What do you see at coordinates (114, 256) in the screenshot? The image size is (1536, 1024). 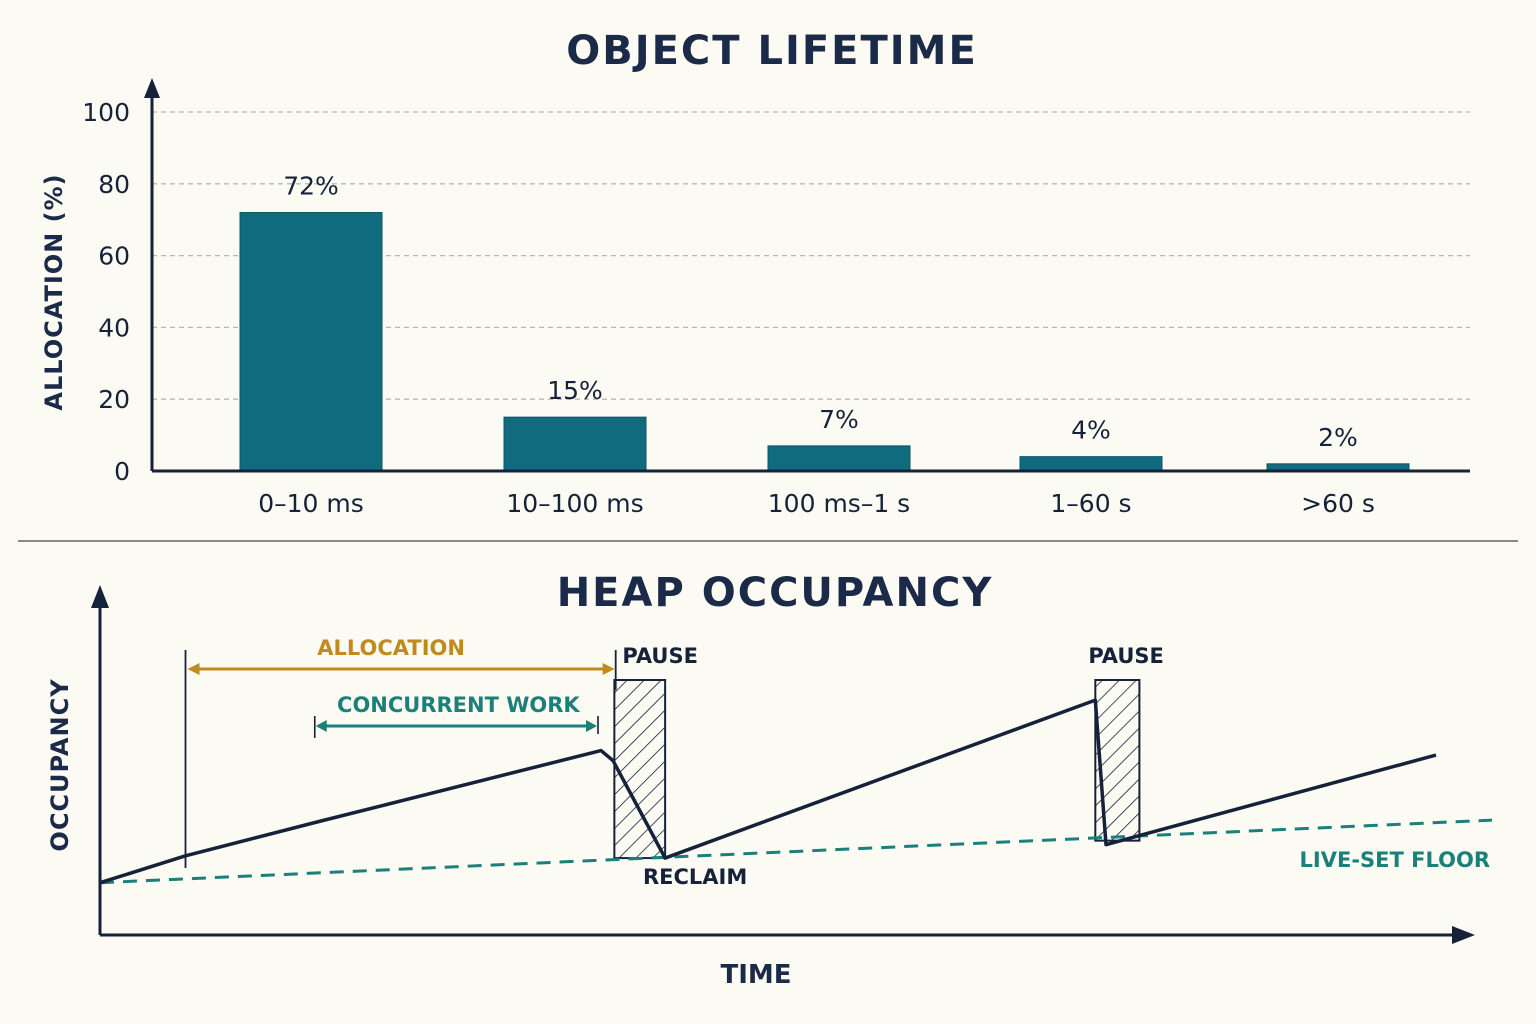 I see `y-tick-label: 60` at bounding box center [114, 256].